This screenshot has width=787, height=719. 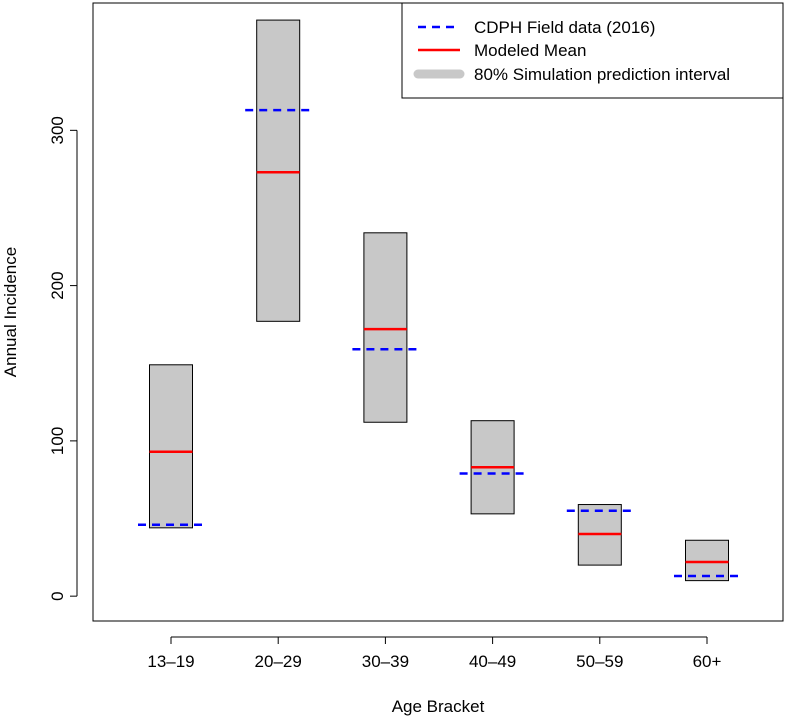 I want to click on legend-label-field-data: CDPH Field data (2016), so click(x=564, y=27).